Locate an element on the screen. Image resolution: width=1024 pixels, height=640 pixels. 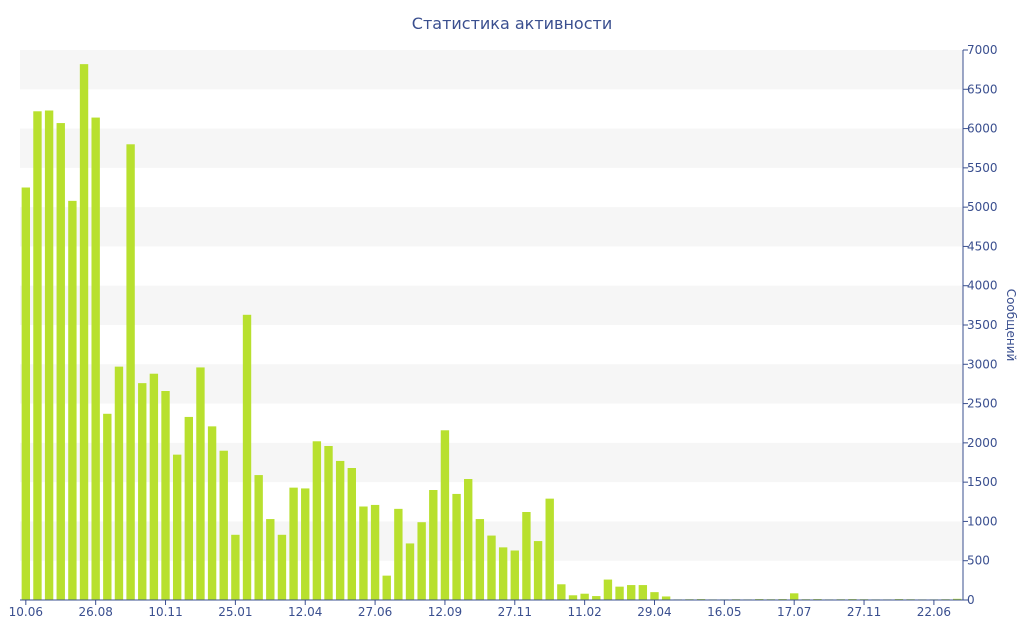
y-tick-label: 500 is located at coordinates (978, 561).